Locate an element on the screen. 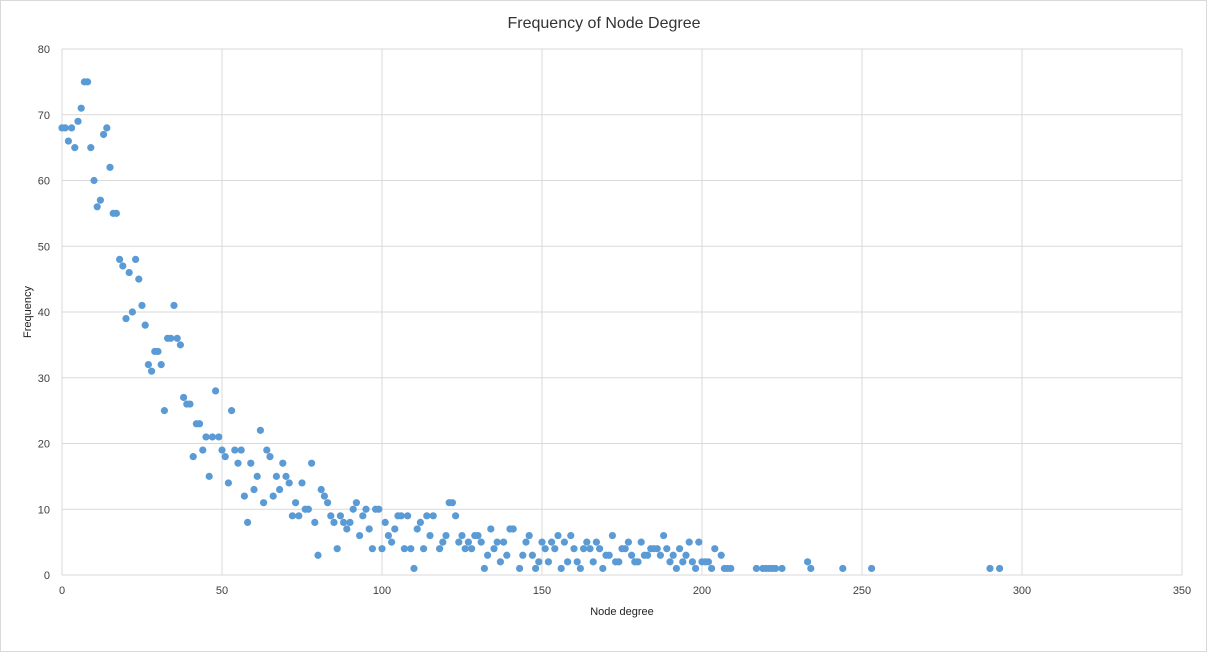 The height and width of the screenshot is (652, 1207). x-axis-ticks: 0 50 100 150 200 250 300 350 is located at coordinates (625, 591).